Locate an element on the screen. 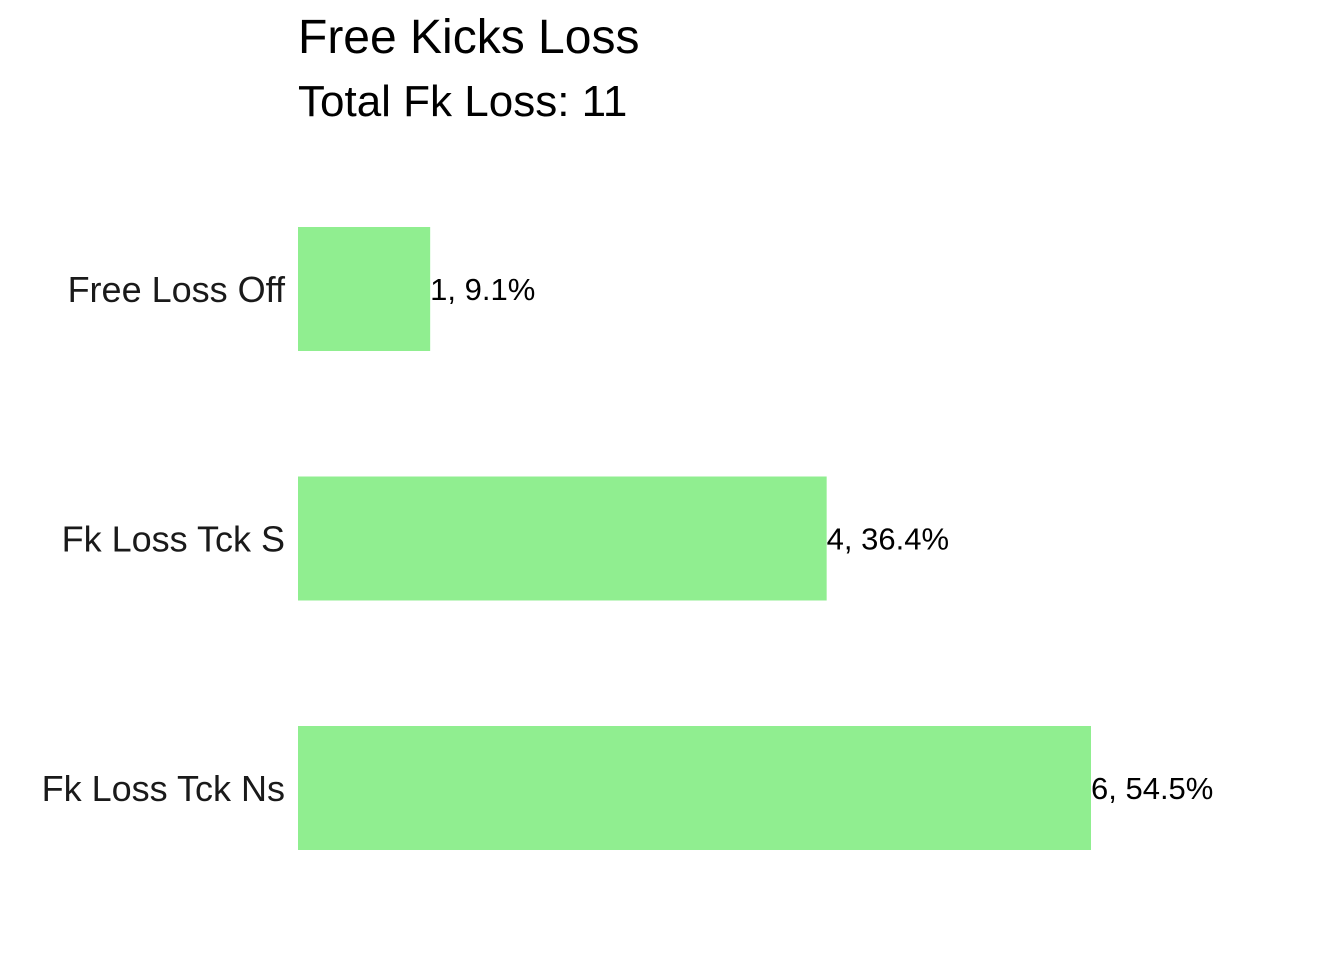  category-labels: Free Loss Off Fk Loss Tck S Fk Loss Tck Ns is located at coordinates (164, 539).